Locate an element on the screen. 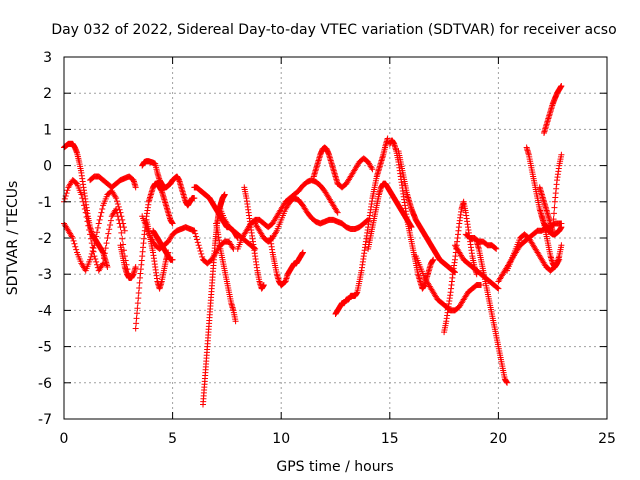 The image size is (640, 480). series-t7 is located at coordinates (168, 183).